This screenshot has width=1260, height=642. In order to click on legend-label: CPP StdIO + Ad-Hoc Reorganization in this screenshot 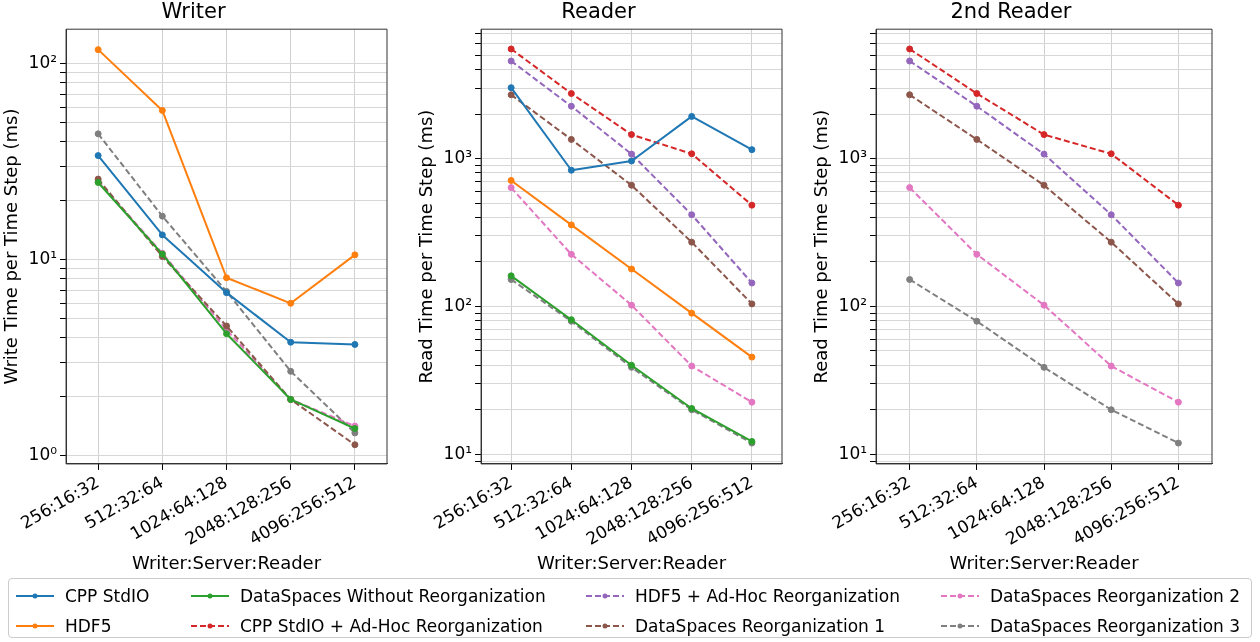, I will do `click(391, 626)`.